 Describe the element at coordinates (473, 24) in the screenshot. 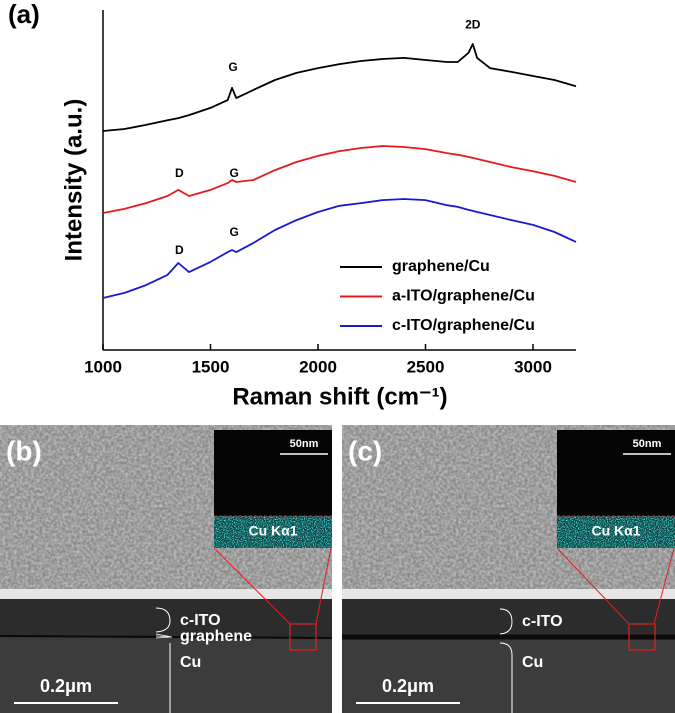

I see `peak-label: 2D` at that location.